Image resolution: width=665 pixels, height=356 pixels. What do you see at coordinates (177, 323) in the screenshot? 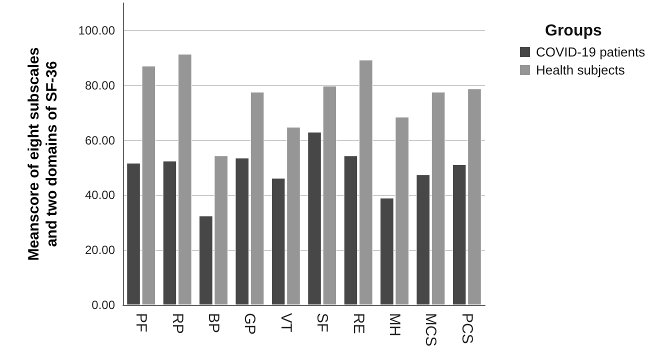
I see `x-tick-label: RP` at bounding box center [177, 323].